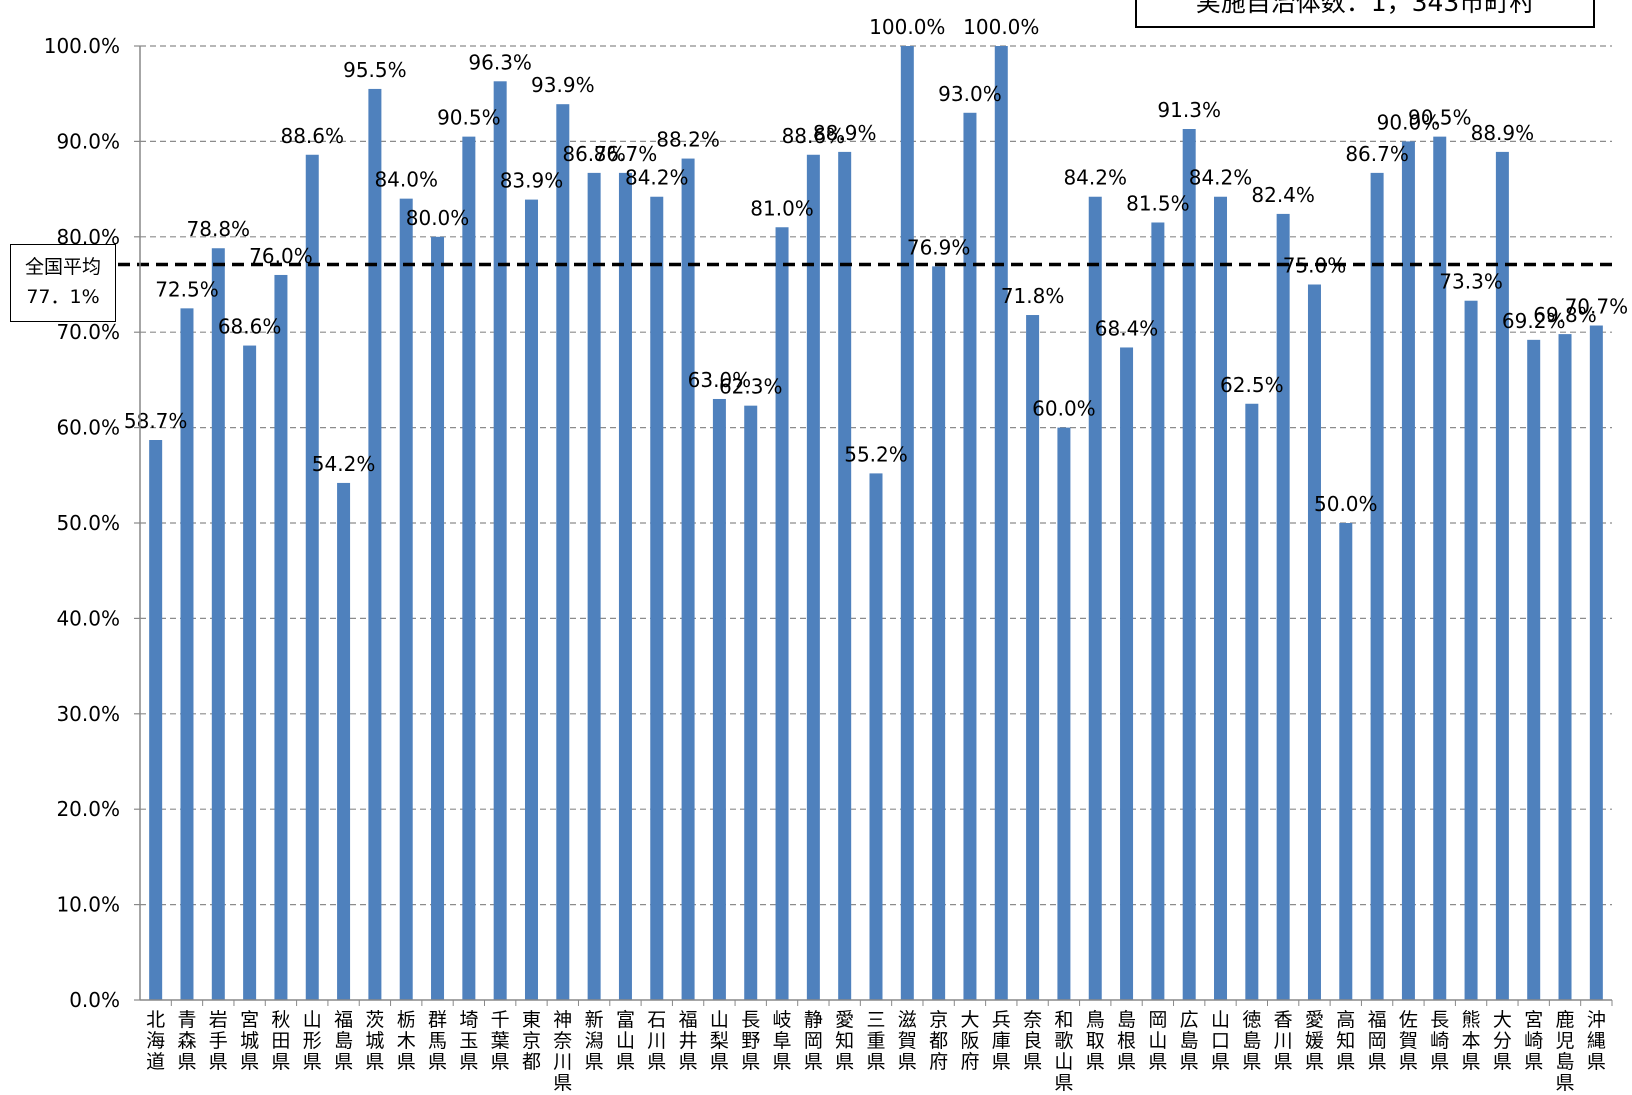 The height and width of the screenshot is (1095, 1632). Describe the element at coordinates (1033, 296) in the screenshot. I see `data-label: 71.8%` at that location.